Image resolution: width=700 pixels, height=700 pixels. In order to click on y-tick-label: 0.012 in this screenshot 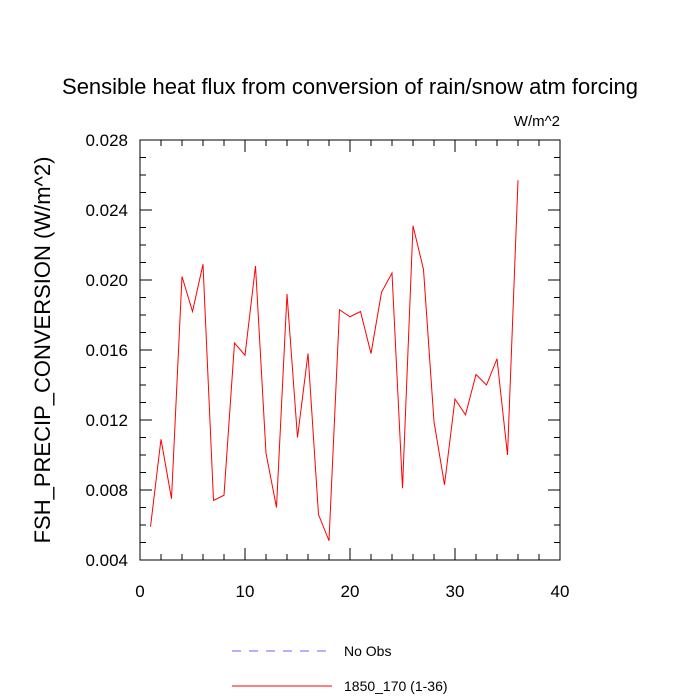, I will do `click(106, 420)`.